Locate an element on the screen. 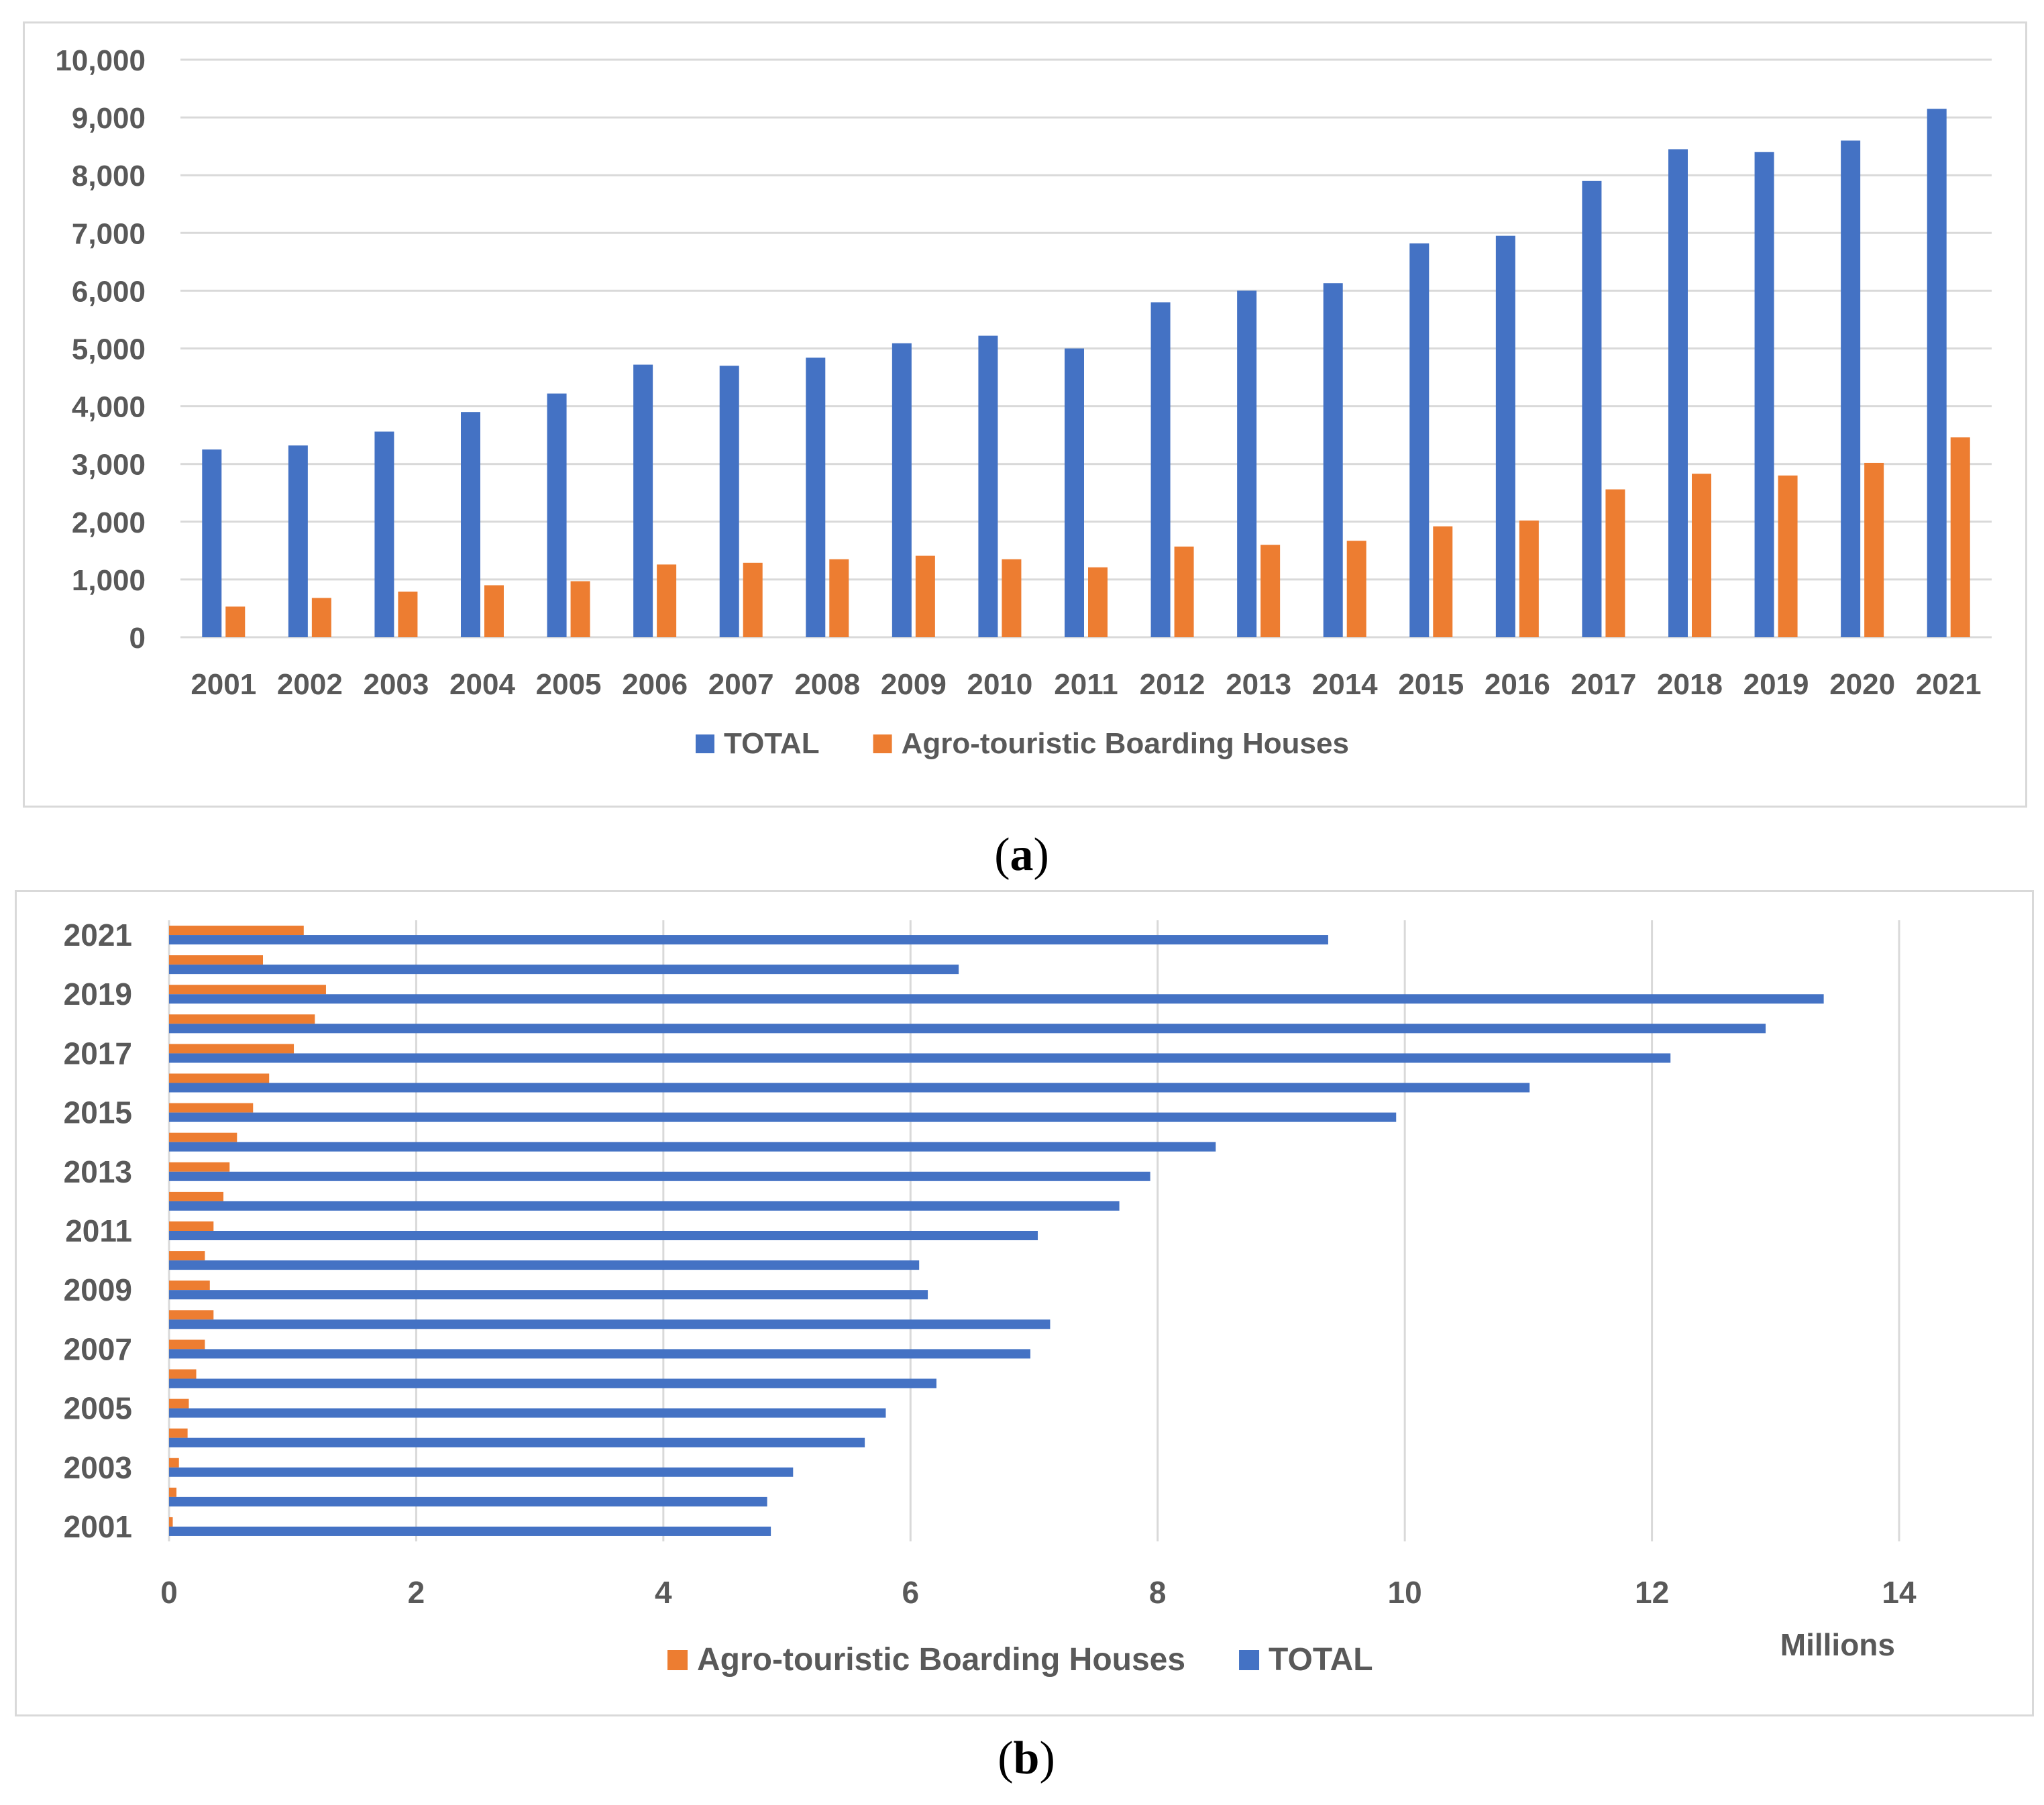 This screenshot has width=2044, height=1805. x-tick-label-a: 2002 is located at coordinates (310, 684).